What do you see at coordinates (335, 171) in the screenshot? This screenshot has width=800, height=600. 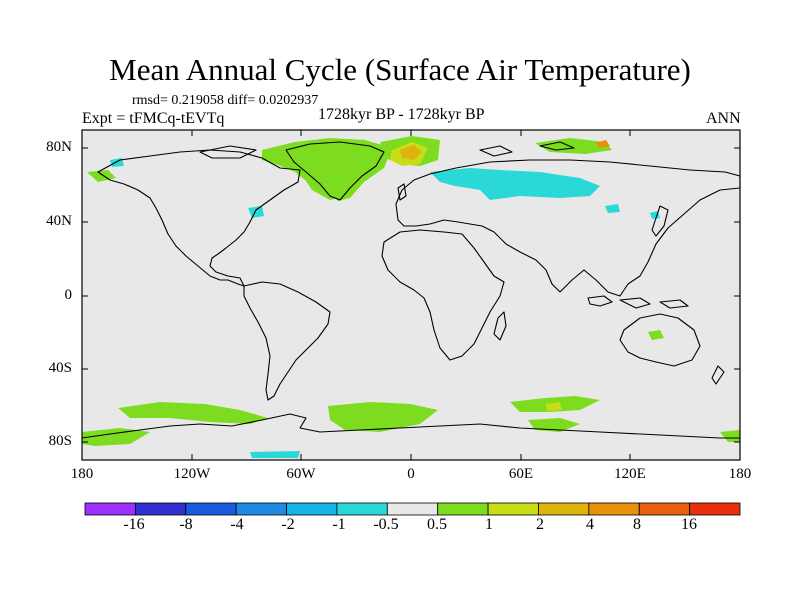 I see `coast-greenland` at bounding box center [335, 171].